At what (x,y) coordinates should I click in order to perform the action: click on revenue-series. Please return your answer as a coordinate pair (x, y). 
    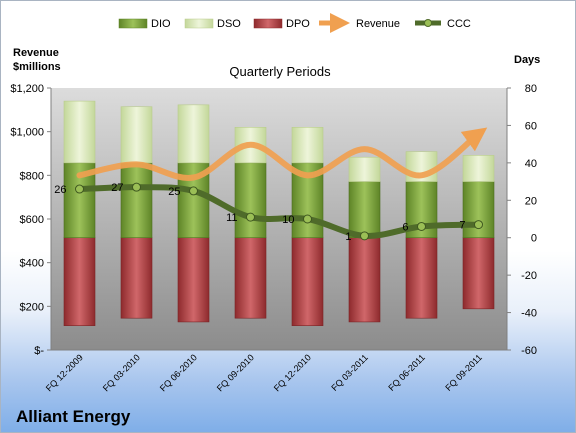
    Looking at the image, I should click on (282, 154).